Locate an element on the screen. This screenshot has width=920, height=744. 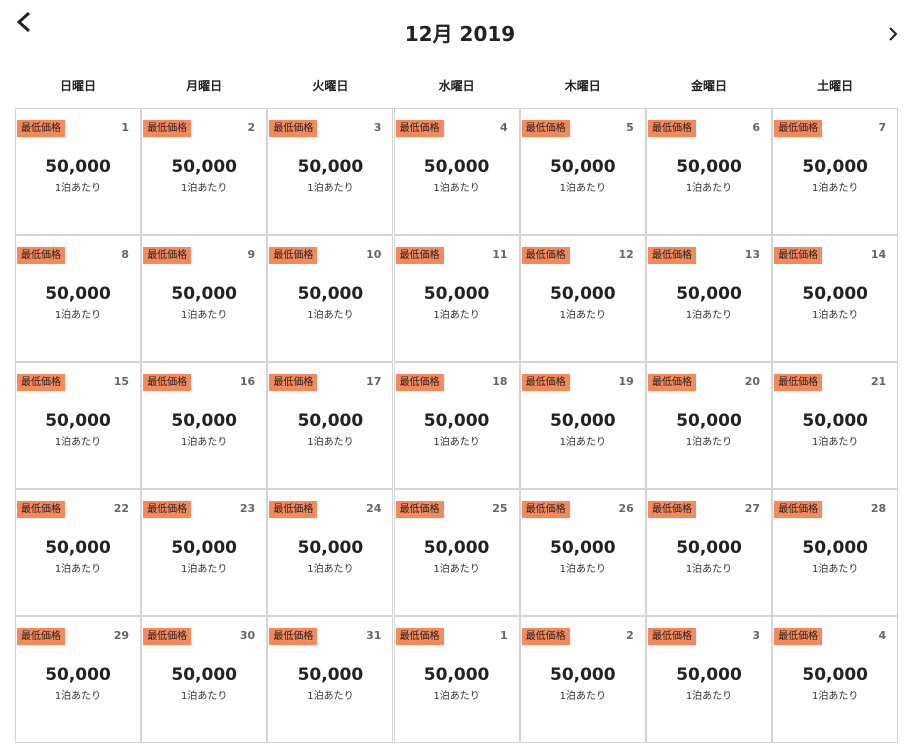
day-cell: 最低価格 18 50,000 1泊あたり is located at coordinates (456, 425).